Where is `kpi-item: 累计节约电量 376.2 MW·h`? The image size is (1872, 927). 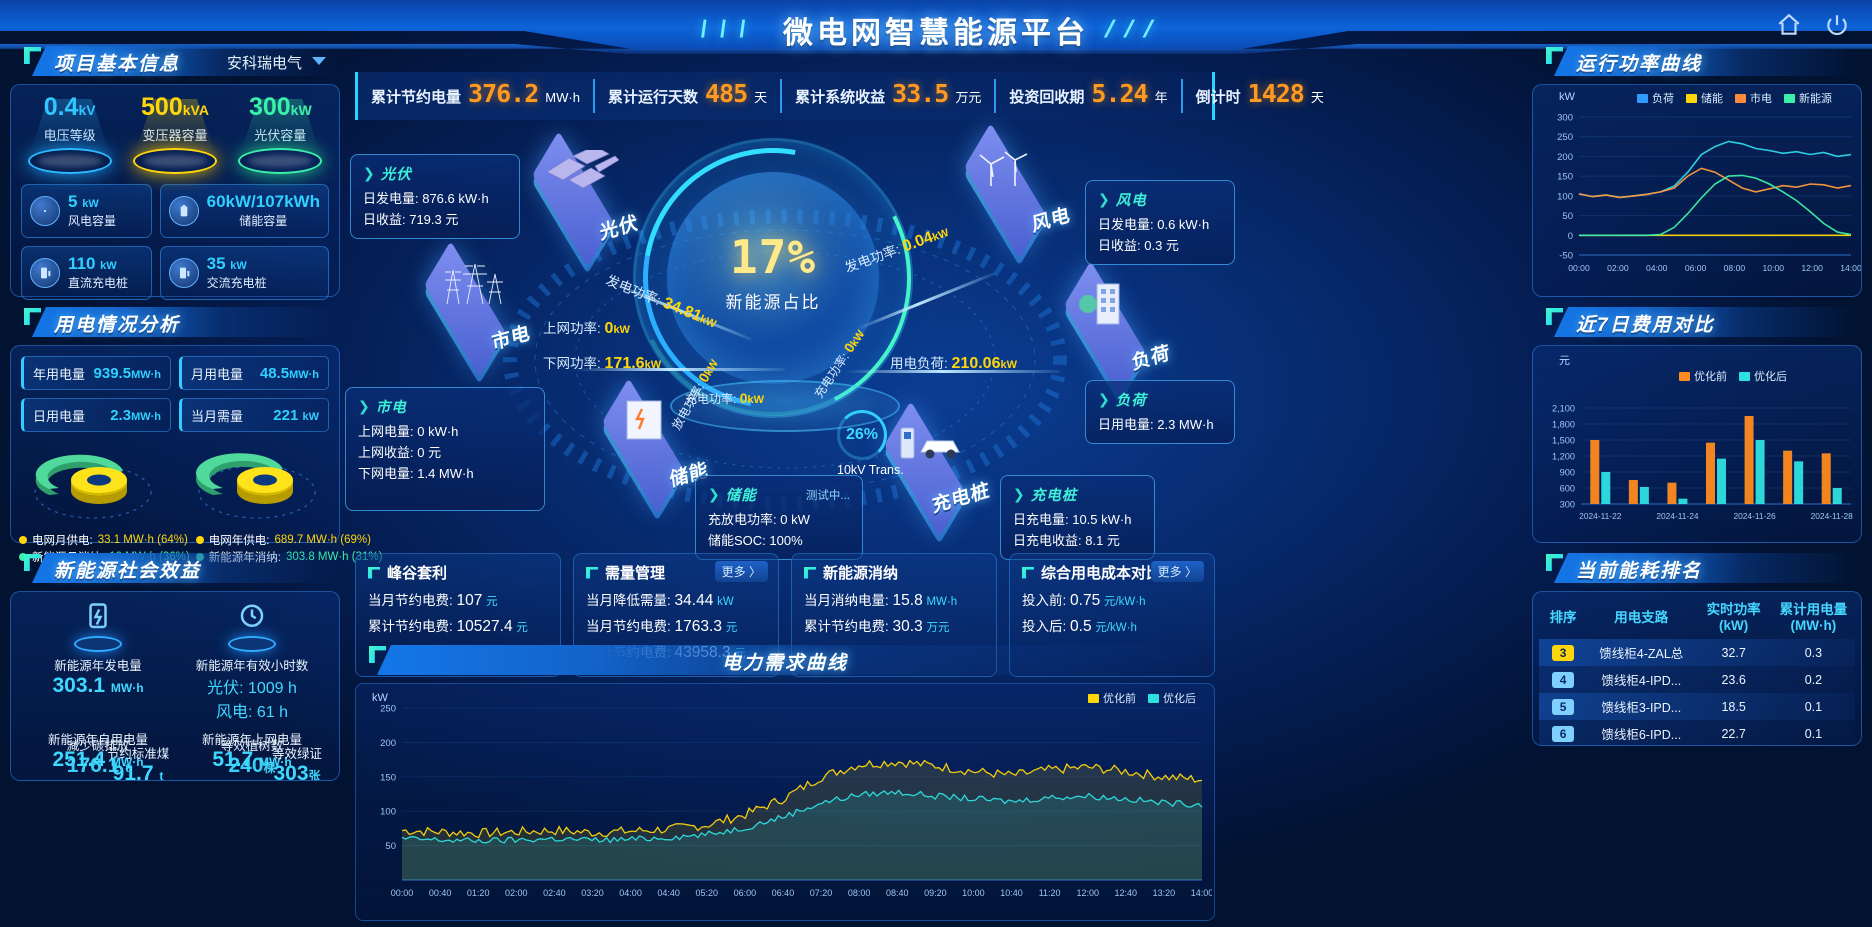
kpi-item: 累计节约电量 376.2 MW·h is located at coordinates (475, 96).